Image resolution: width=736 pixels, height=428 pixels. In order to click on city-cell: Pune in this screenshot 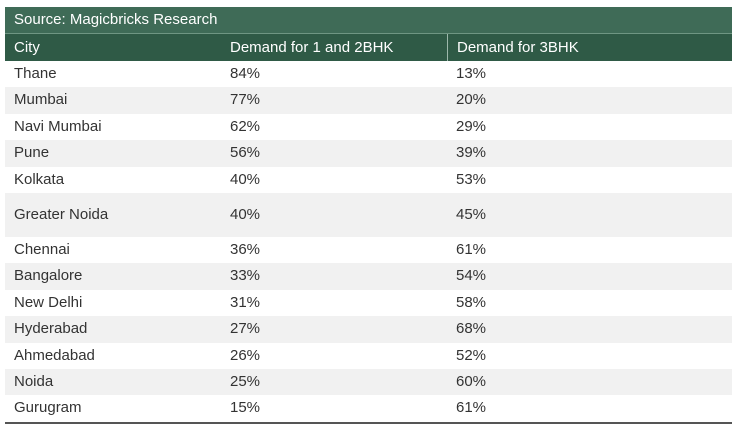, I will do `click(32, 153)`.